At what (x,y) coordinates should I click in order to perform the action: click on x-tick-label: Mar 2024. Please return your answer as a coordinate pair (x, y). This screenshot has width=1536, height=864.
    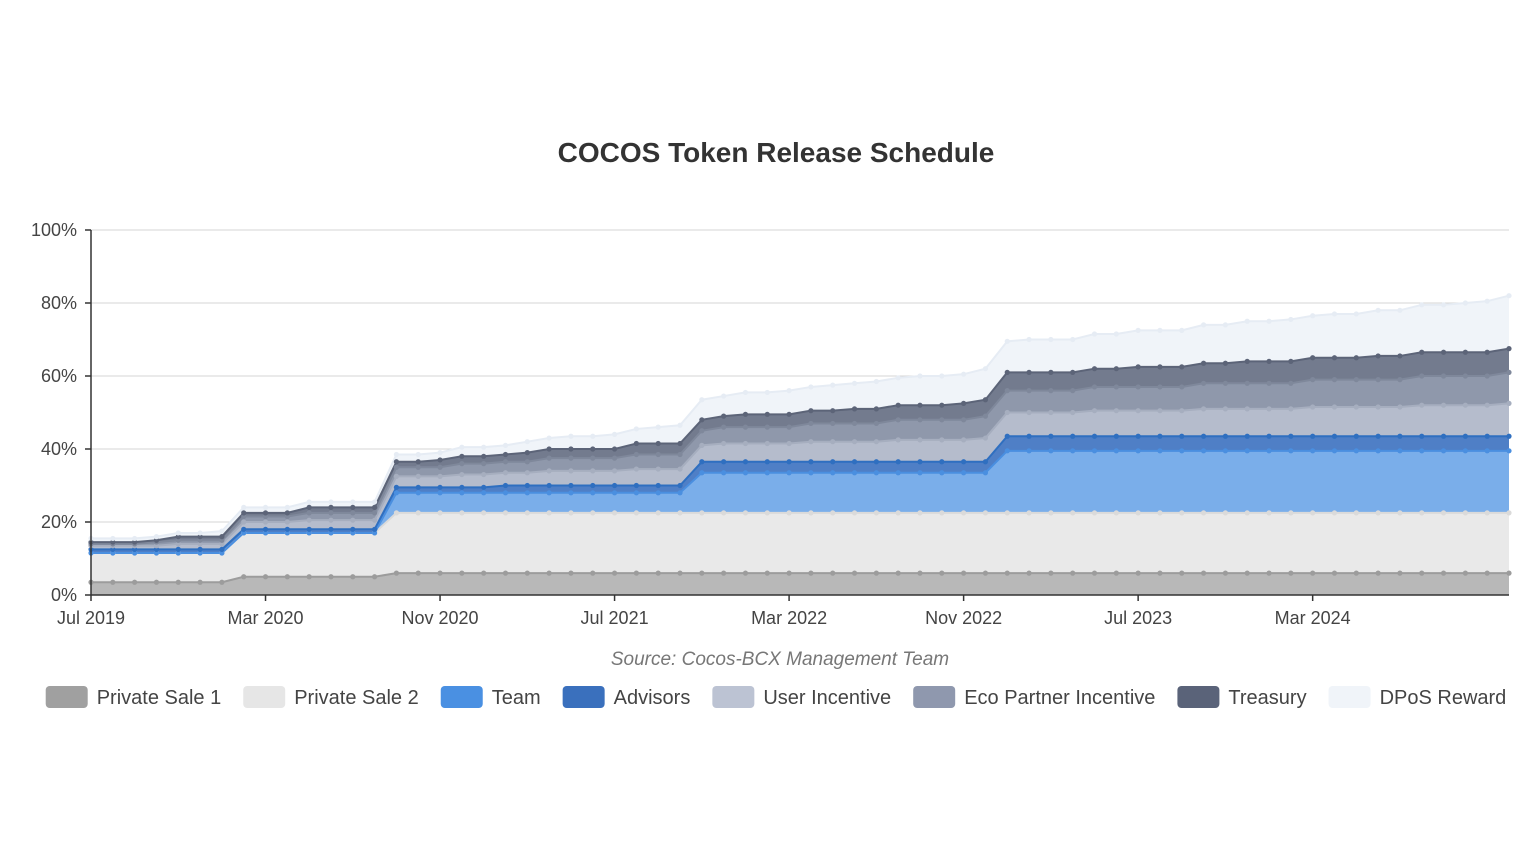
    Looking at the image, I should click on (1313, 618).